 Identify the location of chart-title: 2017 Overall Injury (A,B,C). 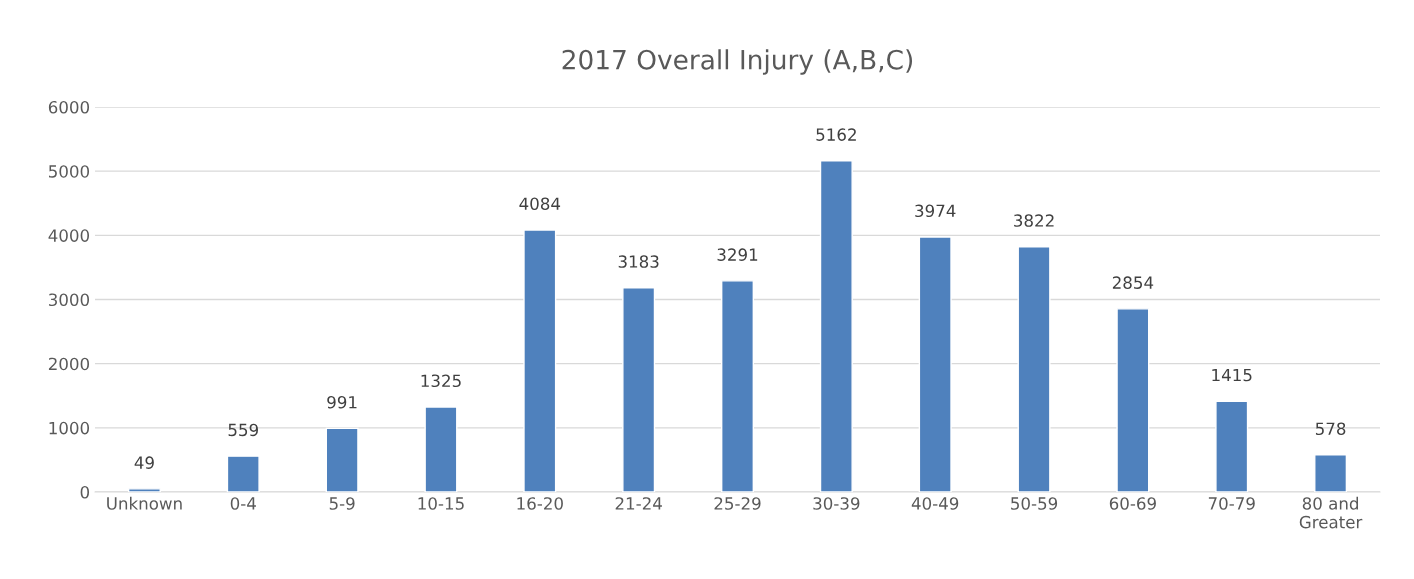
(737, 62).